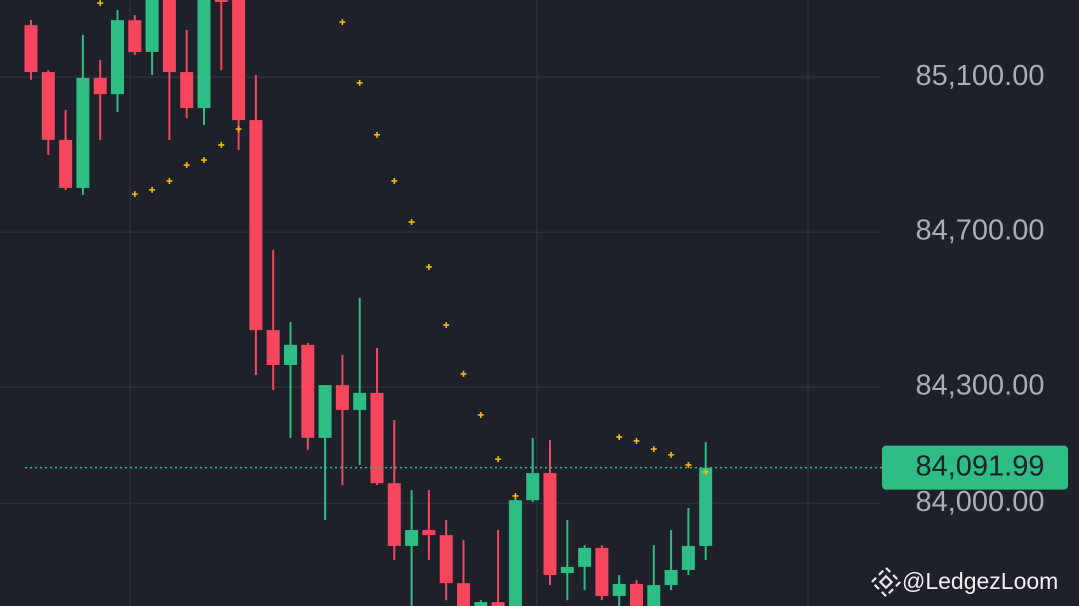  Describe the element at coordinates (980, 581) in the screenshot. I see `watermark-text: @LedgezLoom` at that location.